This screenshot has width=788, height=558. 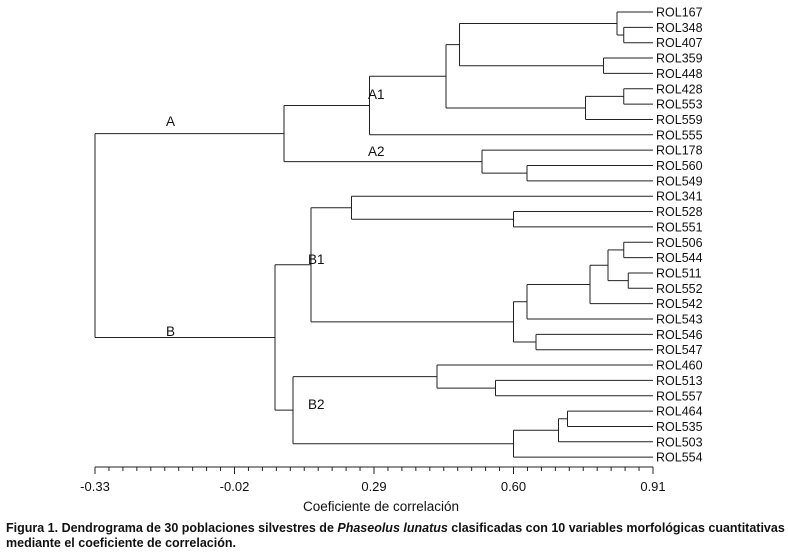 I want to click on leaf-label-rol428: ROL428, so click(x=679, y=89).